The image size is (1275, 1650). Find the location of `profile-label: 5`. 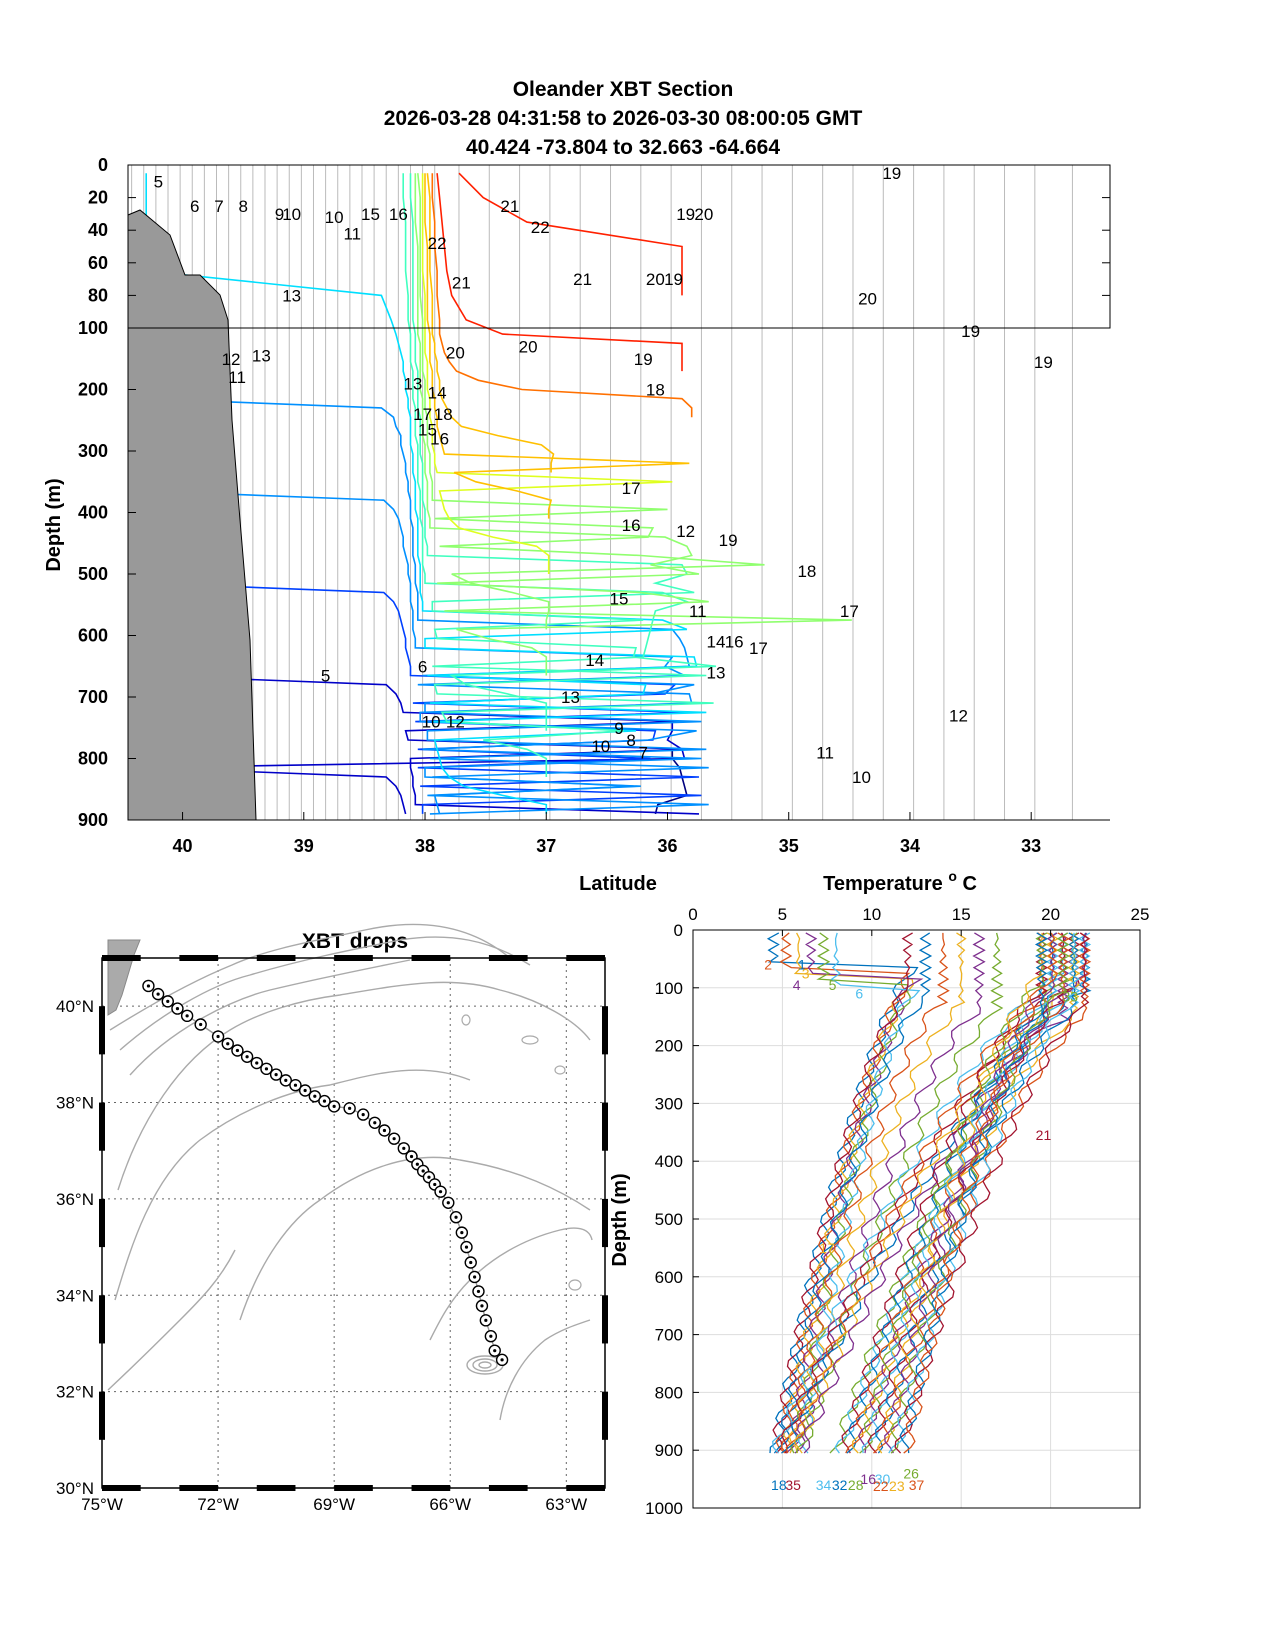

profile-label: 5 is located at coordinates (833, 985).